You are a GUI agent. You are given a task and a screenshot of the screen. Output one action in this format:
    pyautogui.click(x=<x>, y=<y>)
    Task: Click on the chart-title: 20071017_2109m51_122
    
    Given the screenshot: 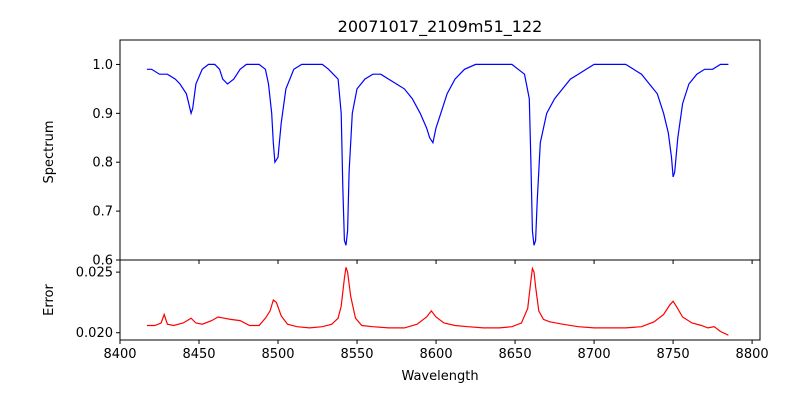 What is the action you would take?
    pyautogui.click(x=440, y=27)
    